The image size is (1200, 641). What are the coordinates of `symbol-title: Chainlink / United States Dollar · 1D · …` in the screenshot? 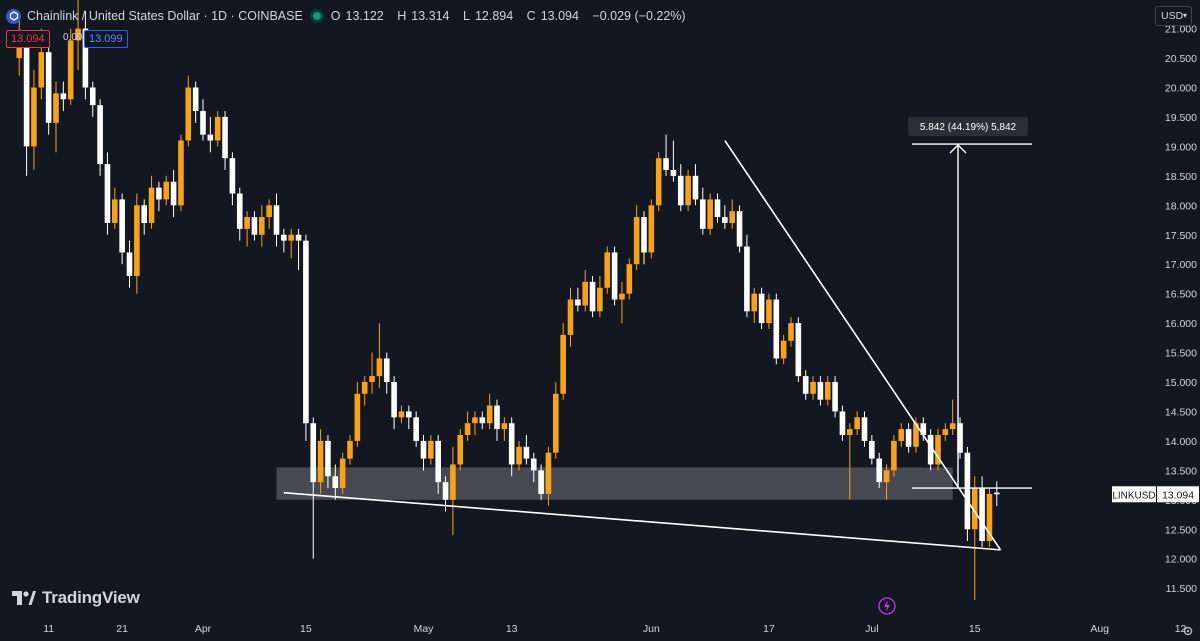 It's located at (165, 16).